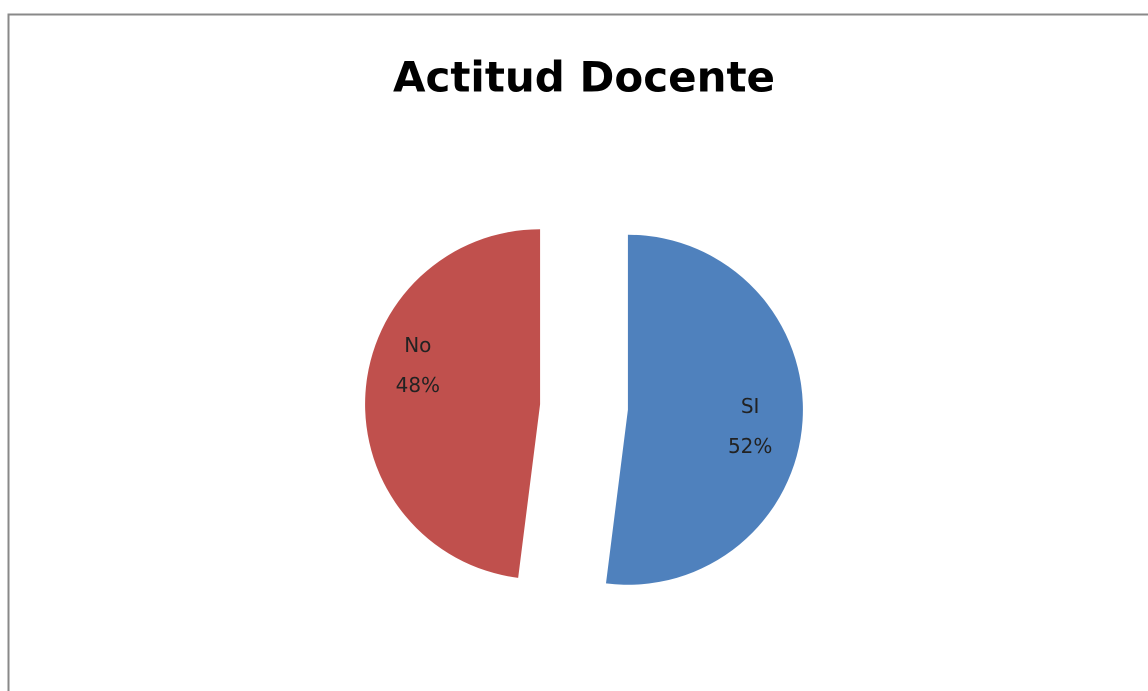 Image resolution: width=1148 pixels, height=691 pixels. What do you see at coordinates (584, 77) in the screenshot?
I see `chart-title: Actitud Docente` at bounding box center [584, 77].